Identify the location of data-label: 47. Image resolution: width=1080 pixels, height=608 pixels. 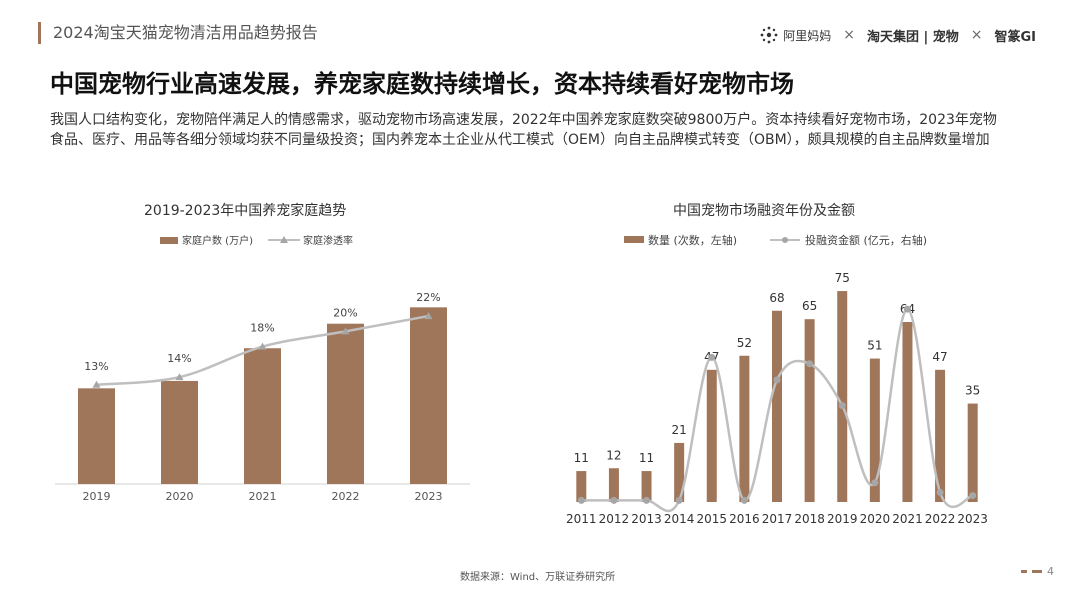
(939, 357).